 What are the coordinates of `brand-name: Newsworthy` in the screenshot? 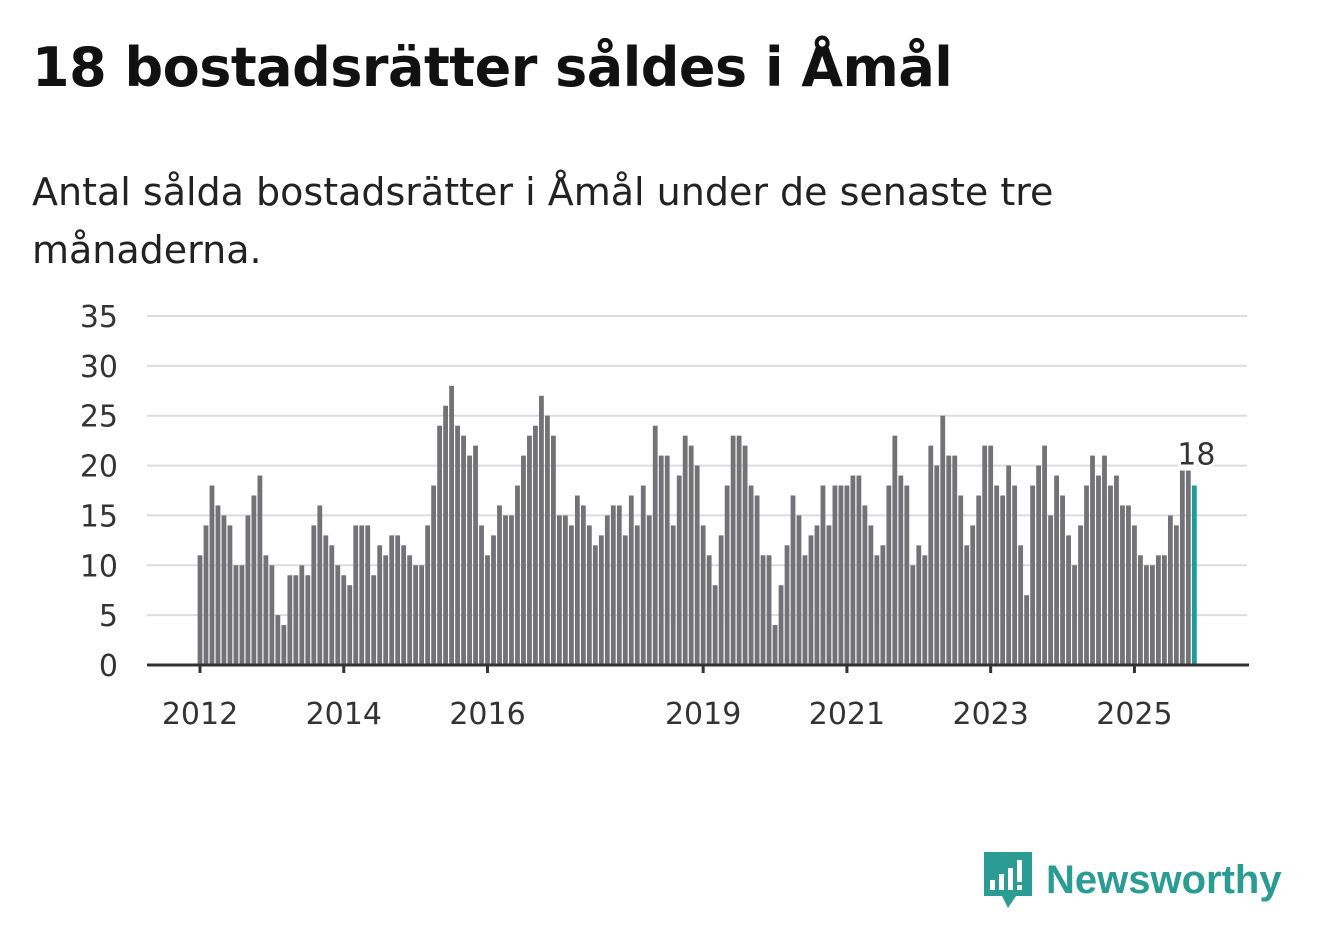 It's located at (1164, 879).